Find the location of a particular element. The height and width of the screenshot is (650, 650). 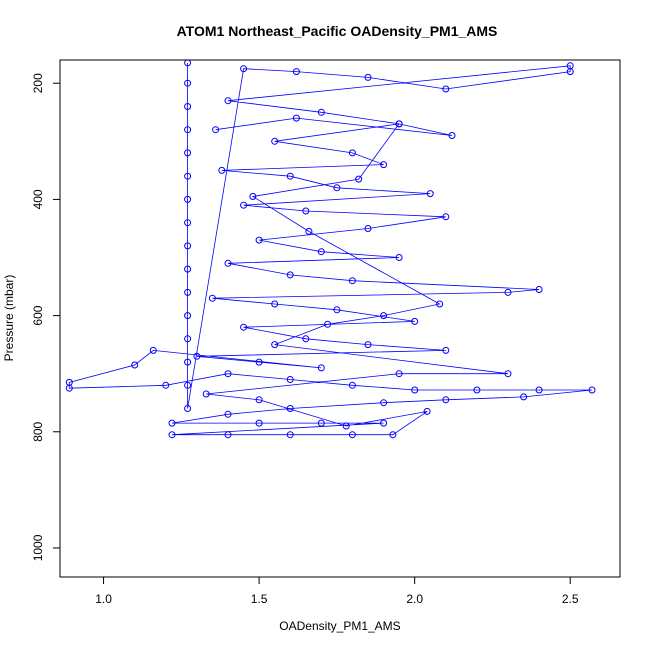

y-tick-label: 1000 is located at coordinates (38, 547).